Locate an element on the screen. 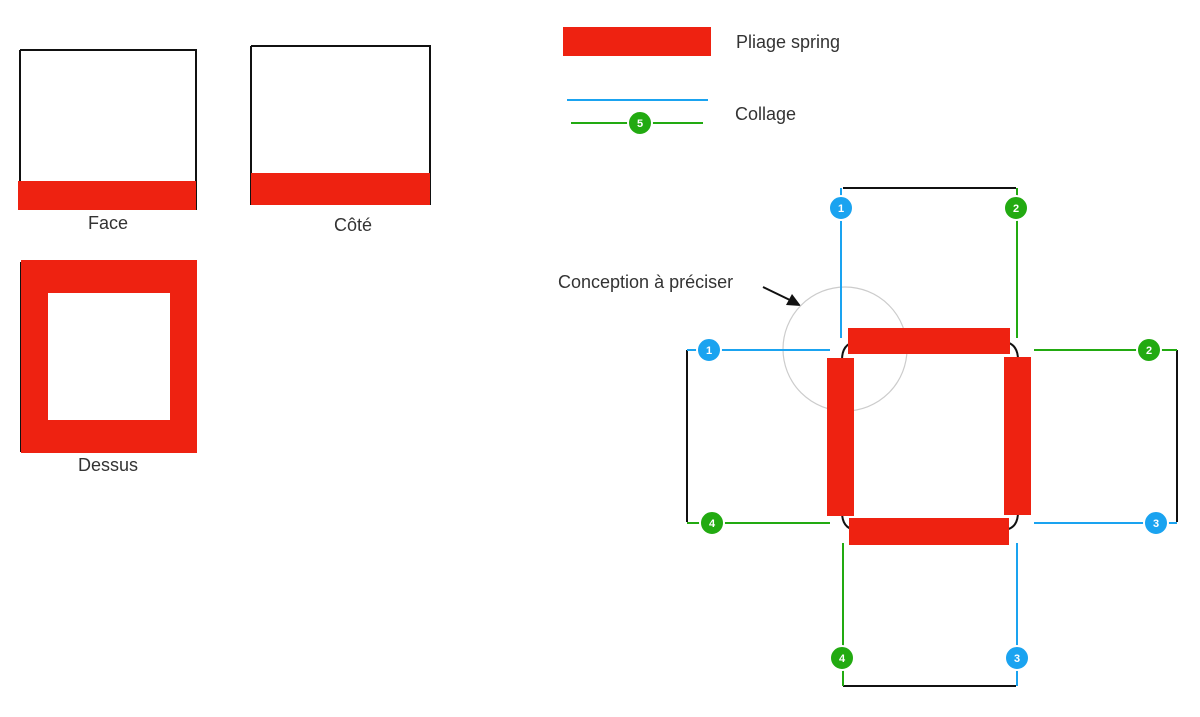  top-view: Dessus is located at coordinates (108, 367).